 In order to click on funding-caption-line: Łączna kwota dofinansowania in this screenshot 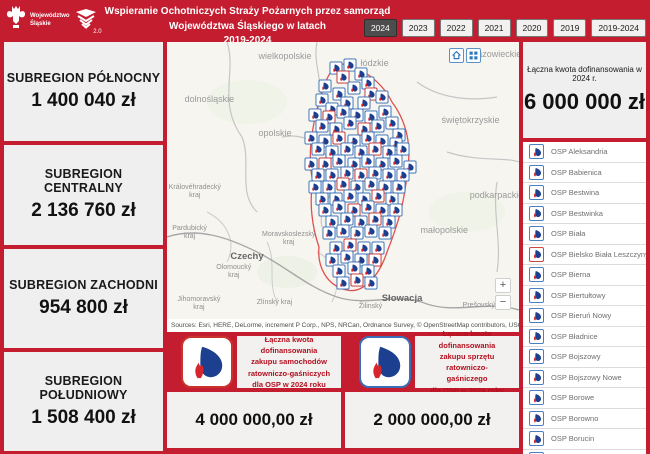, I will do `click(467, 339)`.